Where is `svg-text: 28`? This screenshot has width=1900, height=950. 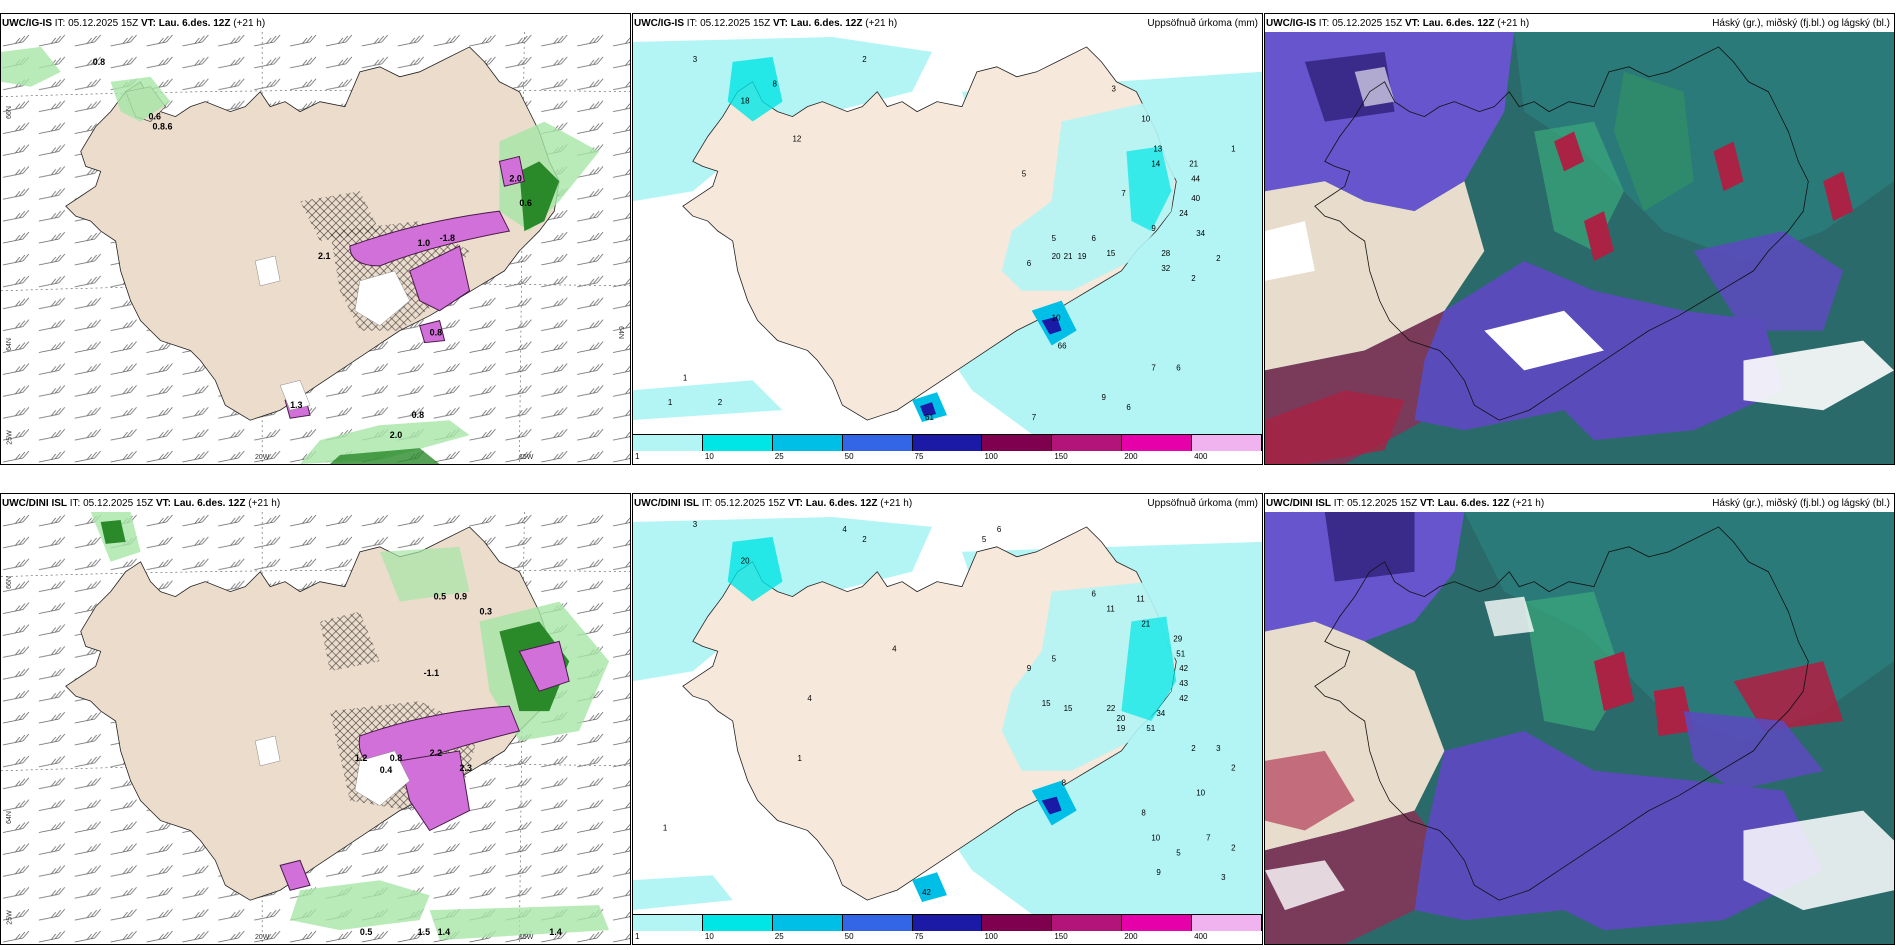
svg-text: 28 is located at coordinates (1165, 253).